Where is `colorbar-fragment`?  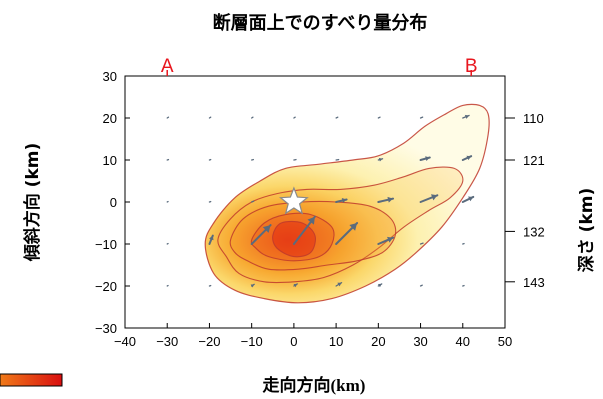
colorbar-fragment is located at coordinates (31, 380).